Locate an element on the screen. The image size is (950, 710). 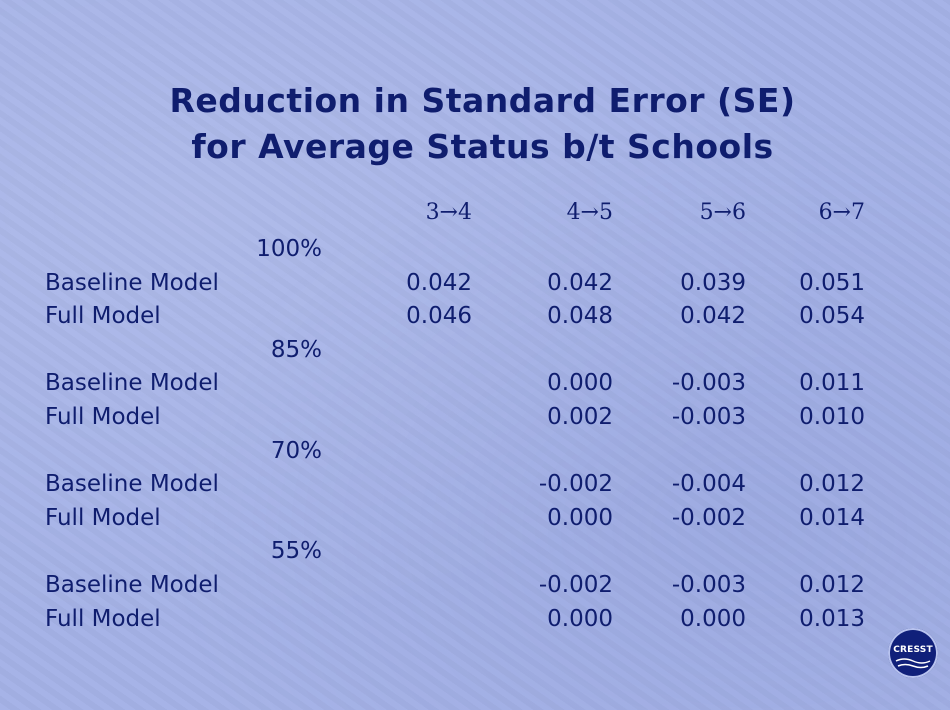
group-label: 85% is located at coordinates (296, 350).